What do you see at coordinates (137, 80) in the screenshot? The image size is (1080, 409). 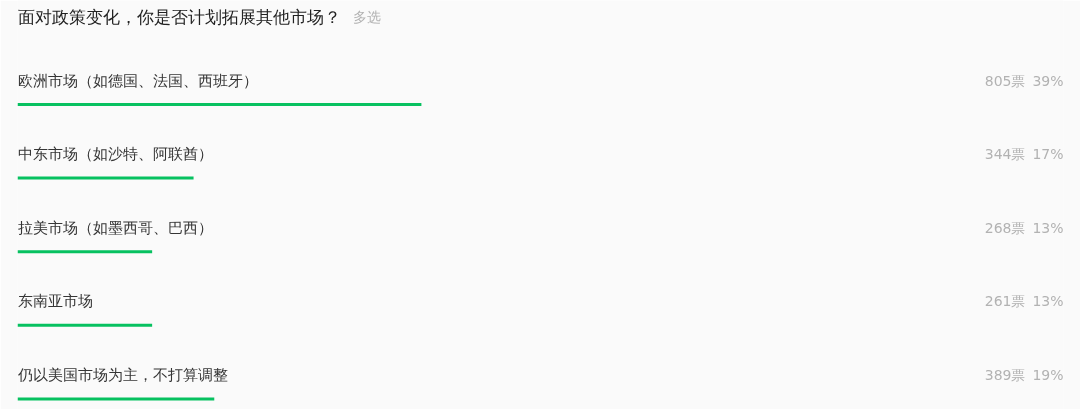 I see `y-tick-label: 欧洲市场（如德国、法国、西班牙）` at bounding box center [137, 80].